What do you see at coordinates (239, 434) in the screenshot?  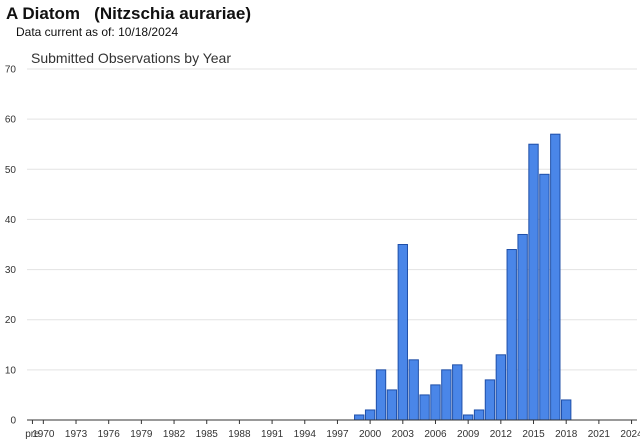 I see `x-tick-label: 1988` at bounding box center [239, 434].